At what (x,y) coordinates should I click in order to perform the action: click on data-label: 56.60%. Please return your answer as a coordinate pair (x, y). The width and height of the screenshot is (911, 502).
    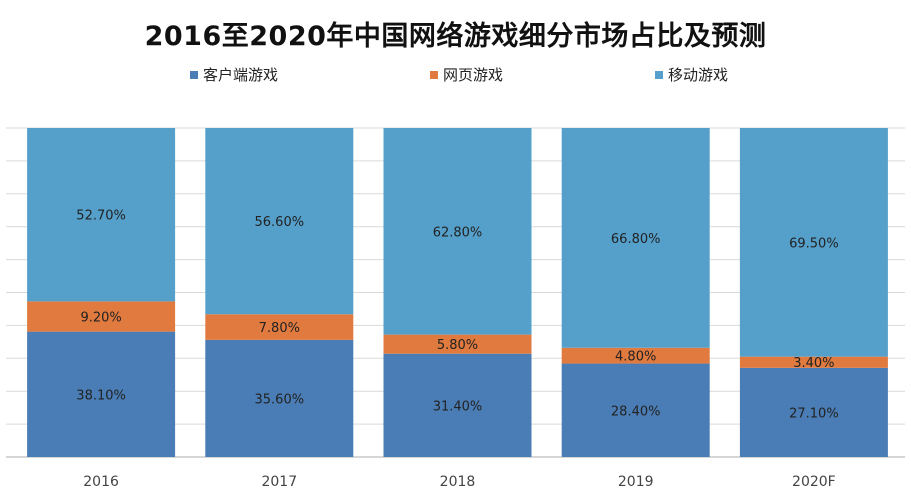
    Looking at the image, I should click on (280, 222).